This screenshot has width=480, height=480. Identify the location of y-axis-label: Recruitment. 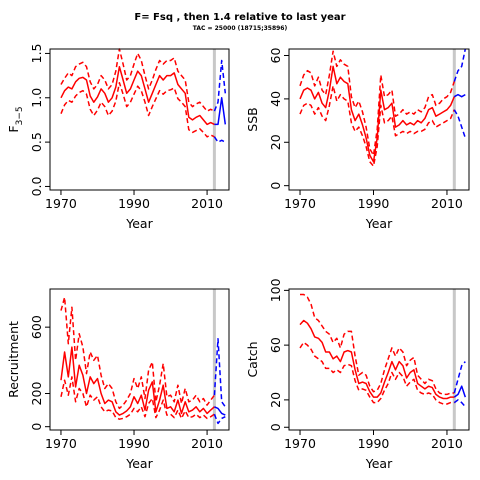
(13, 359).